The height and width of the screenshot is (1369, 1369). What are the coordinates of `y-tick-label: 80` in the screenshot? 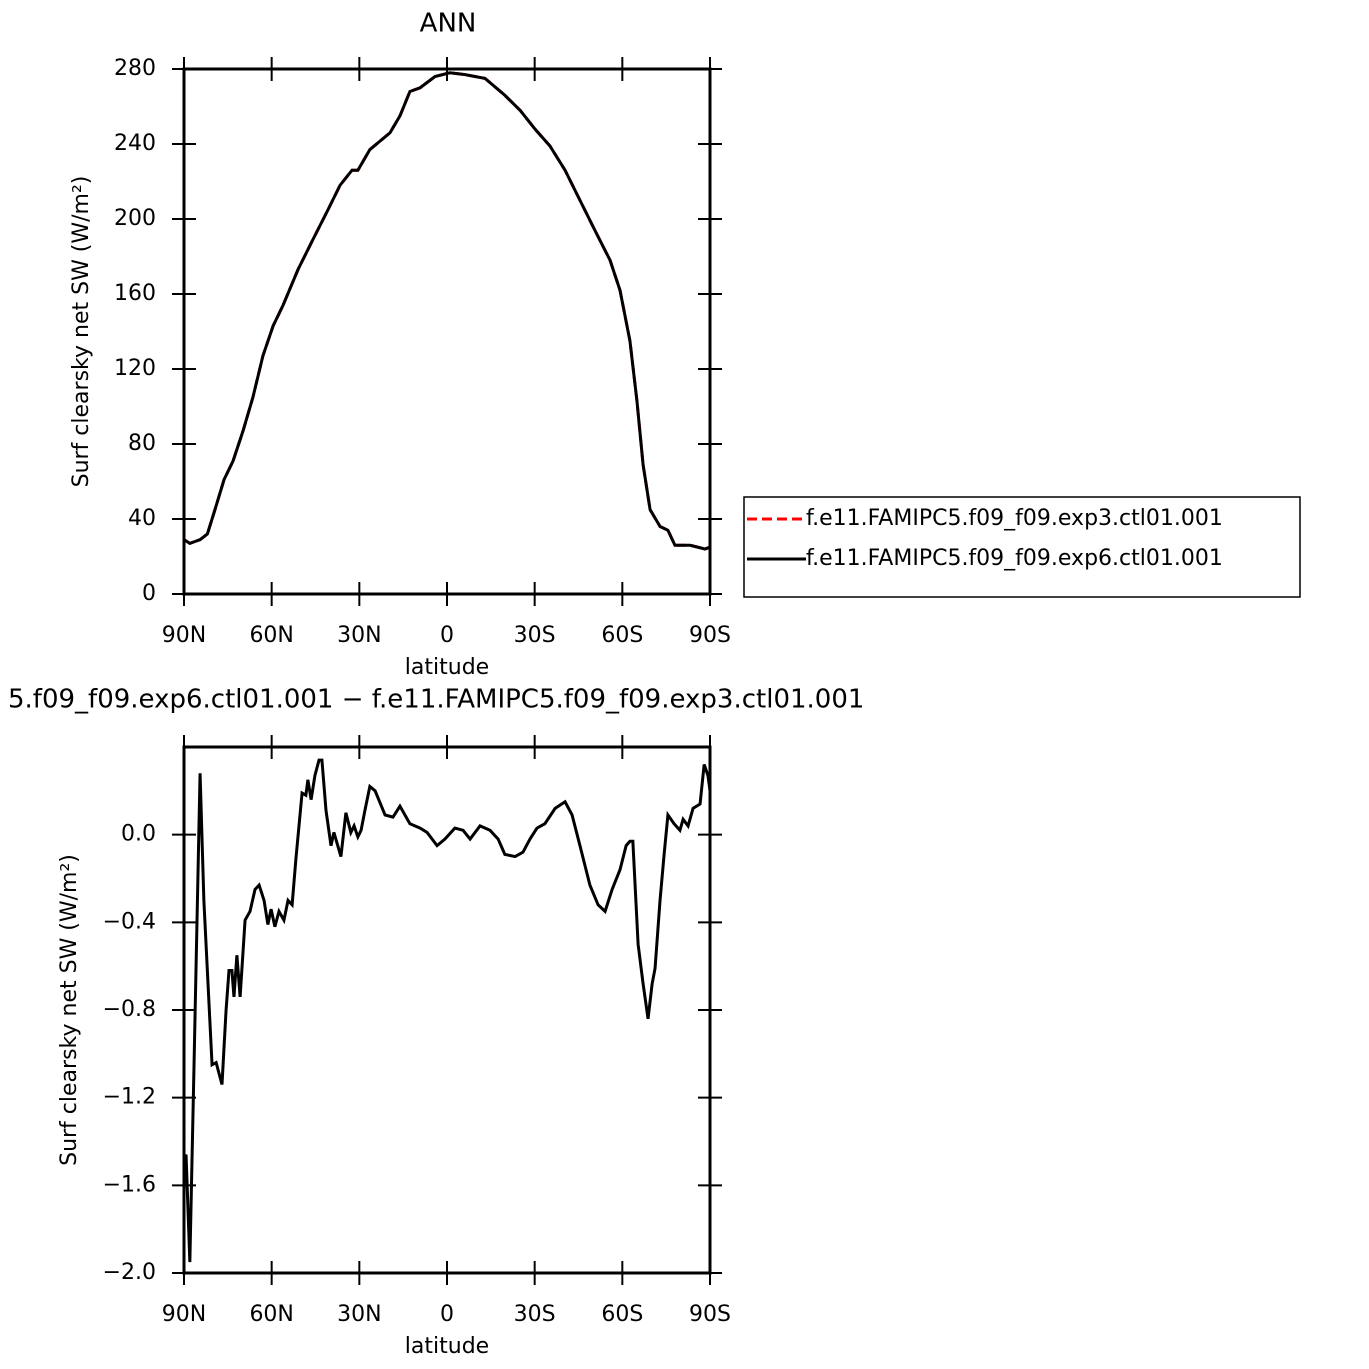 It's located at (142, 443).